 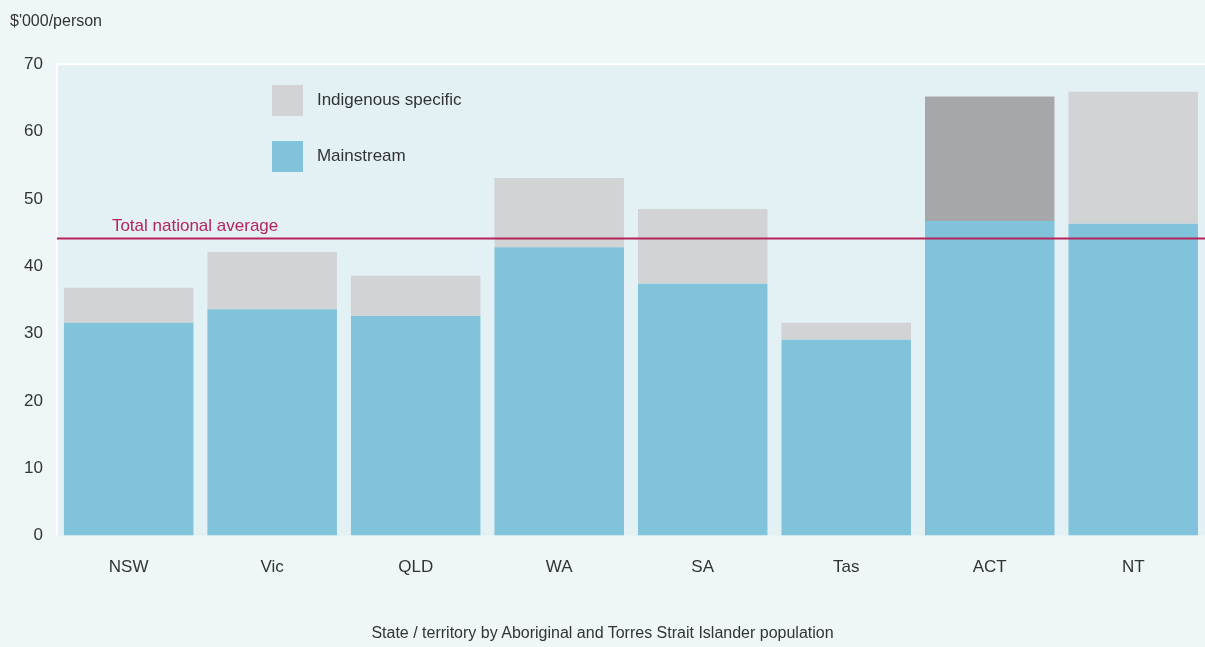 What do you see at coordinates (703, 567) in the screenshot?
I see `x-tick-label: SA` at bounding box center [703, 567].